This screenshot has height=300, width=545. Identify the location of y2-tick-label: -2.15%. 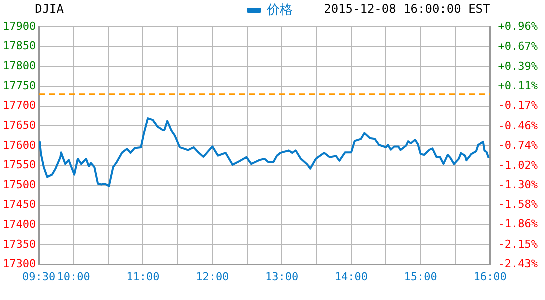
(518, 245).